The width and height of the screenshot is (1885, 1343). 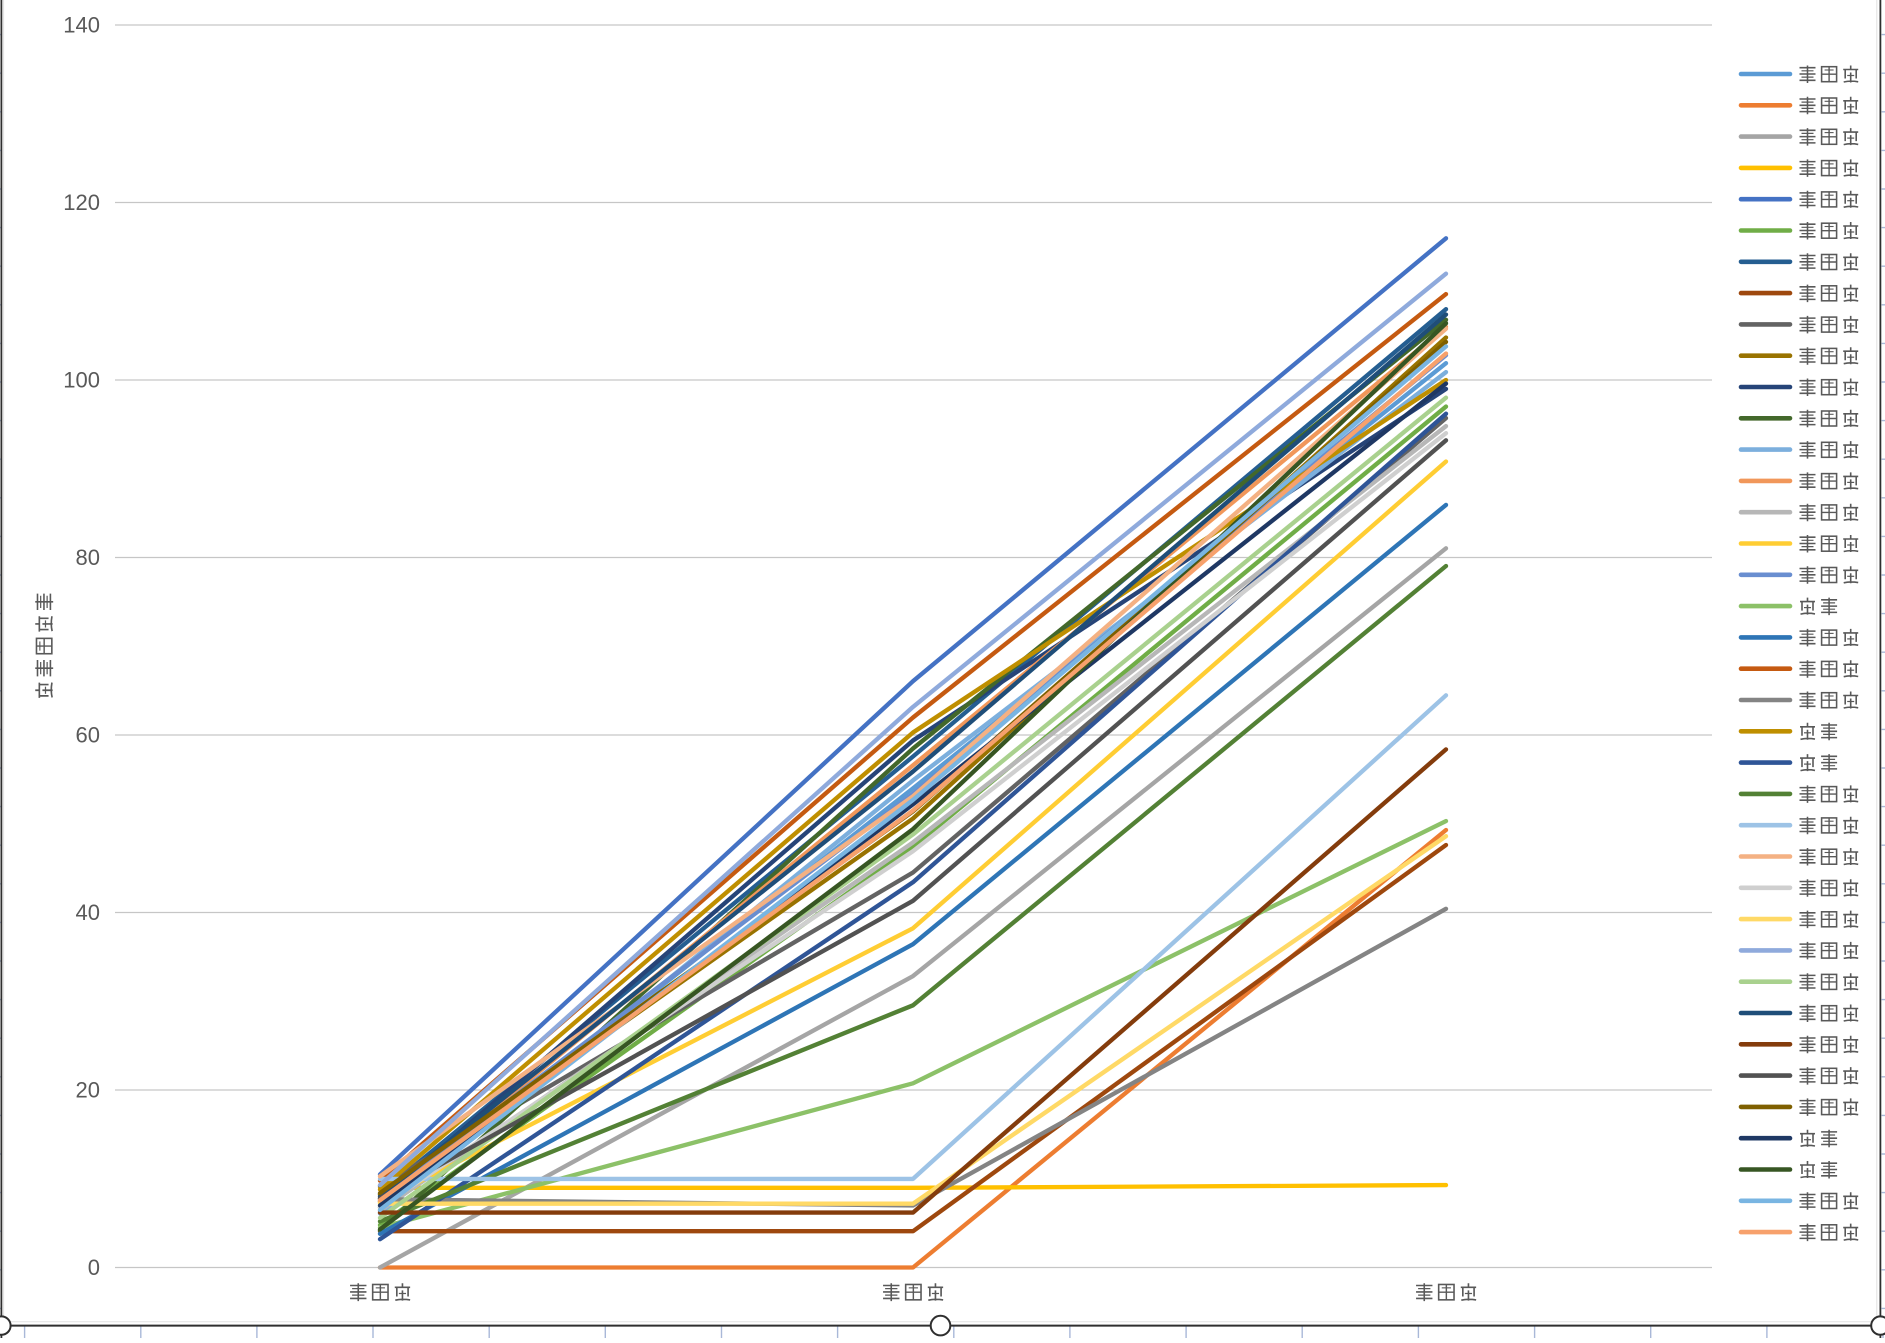 I want to click on svg-text: 80, so click(x=88, y=557).